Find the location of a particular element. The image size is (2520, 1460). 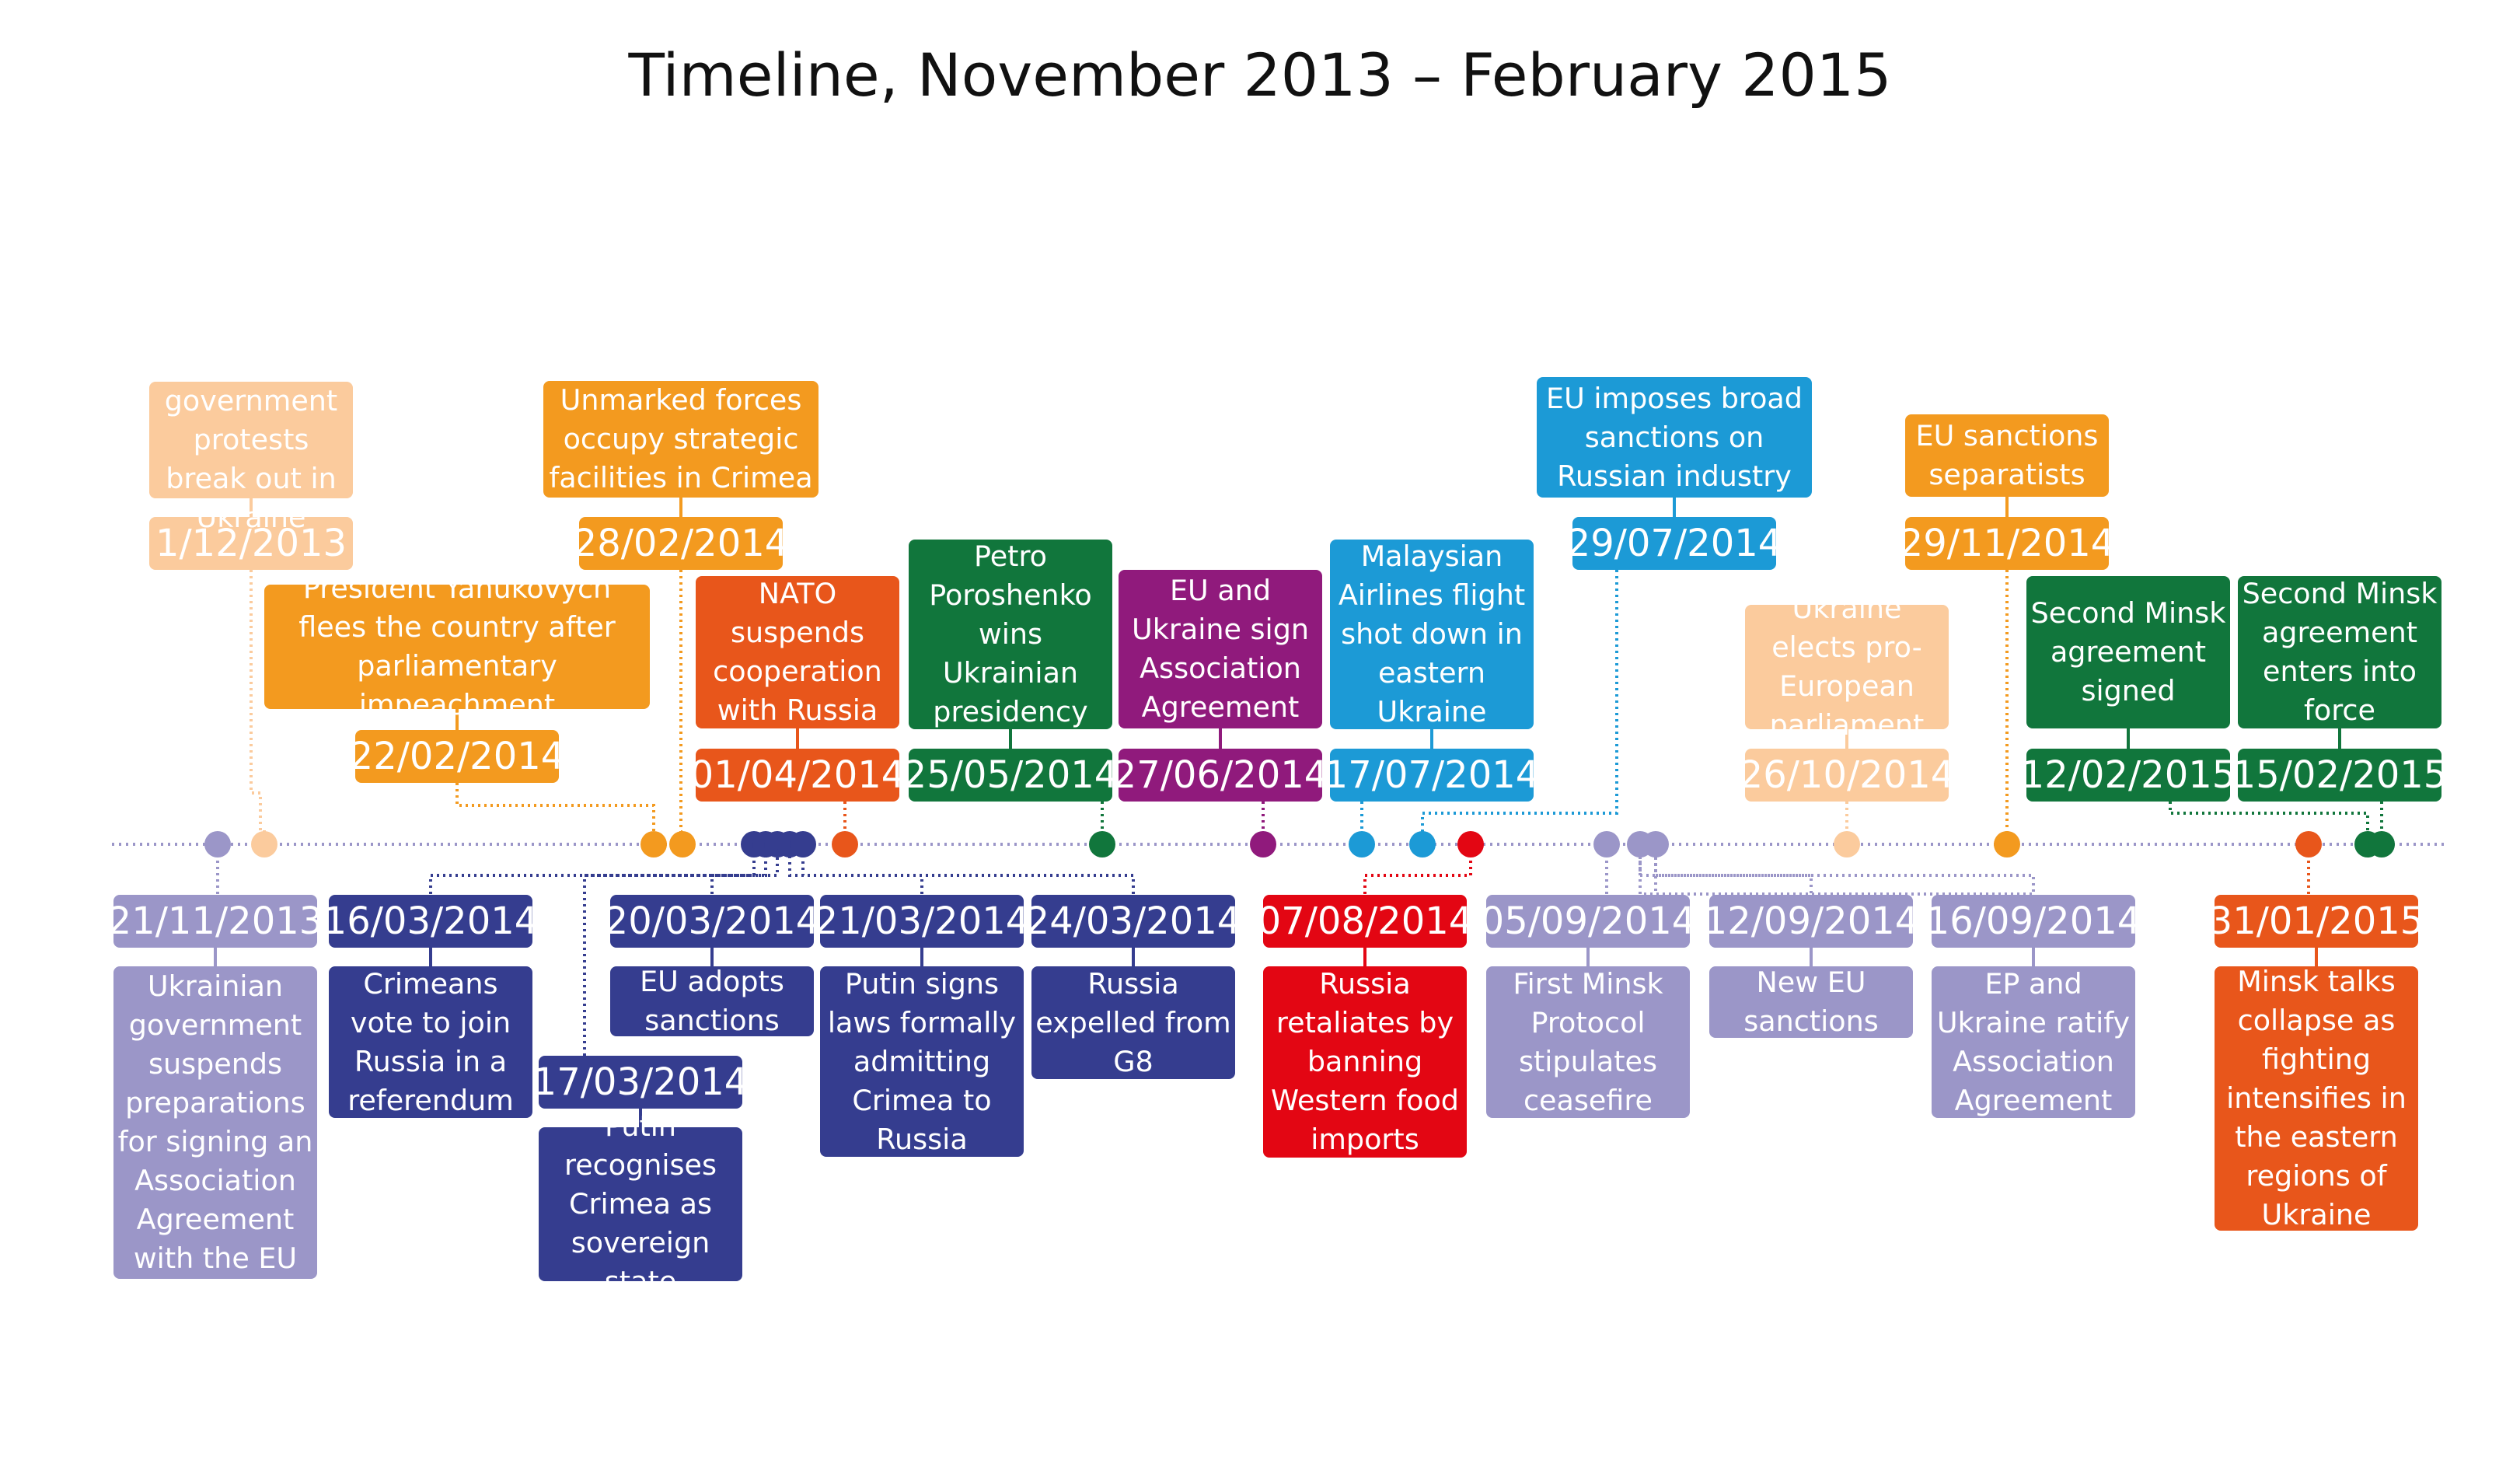

event-date-e17: 12/09/2014 is located at coordinates (1811, 921).